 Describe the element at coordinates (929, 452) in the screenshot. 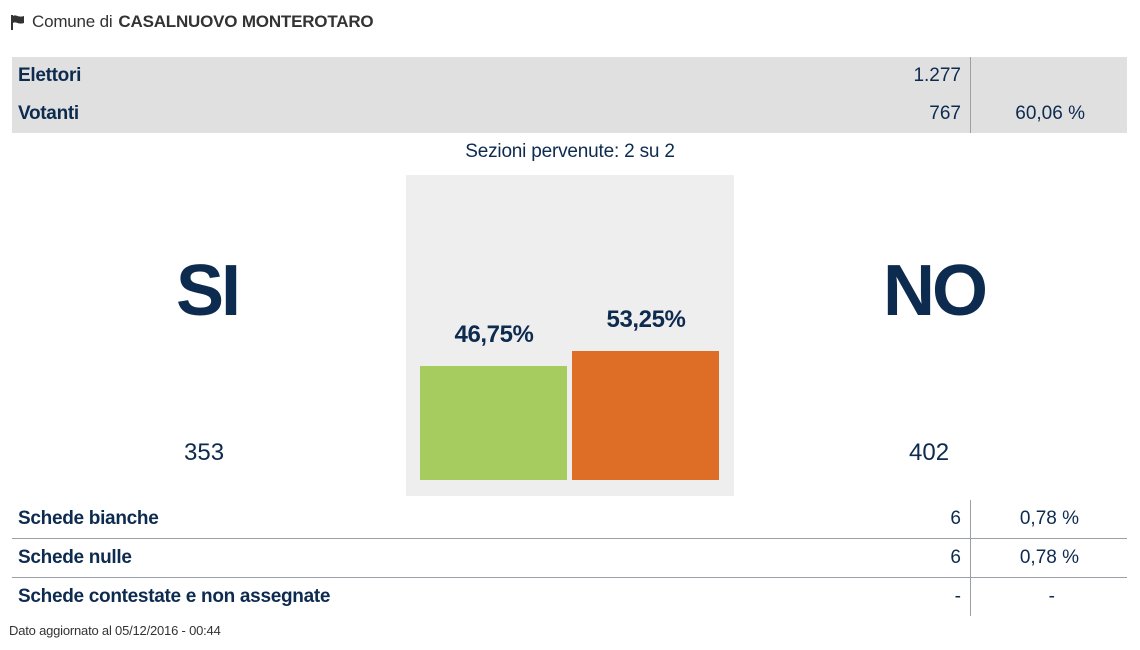

I see `no-count: 402` at that location.